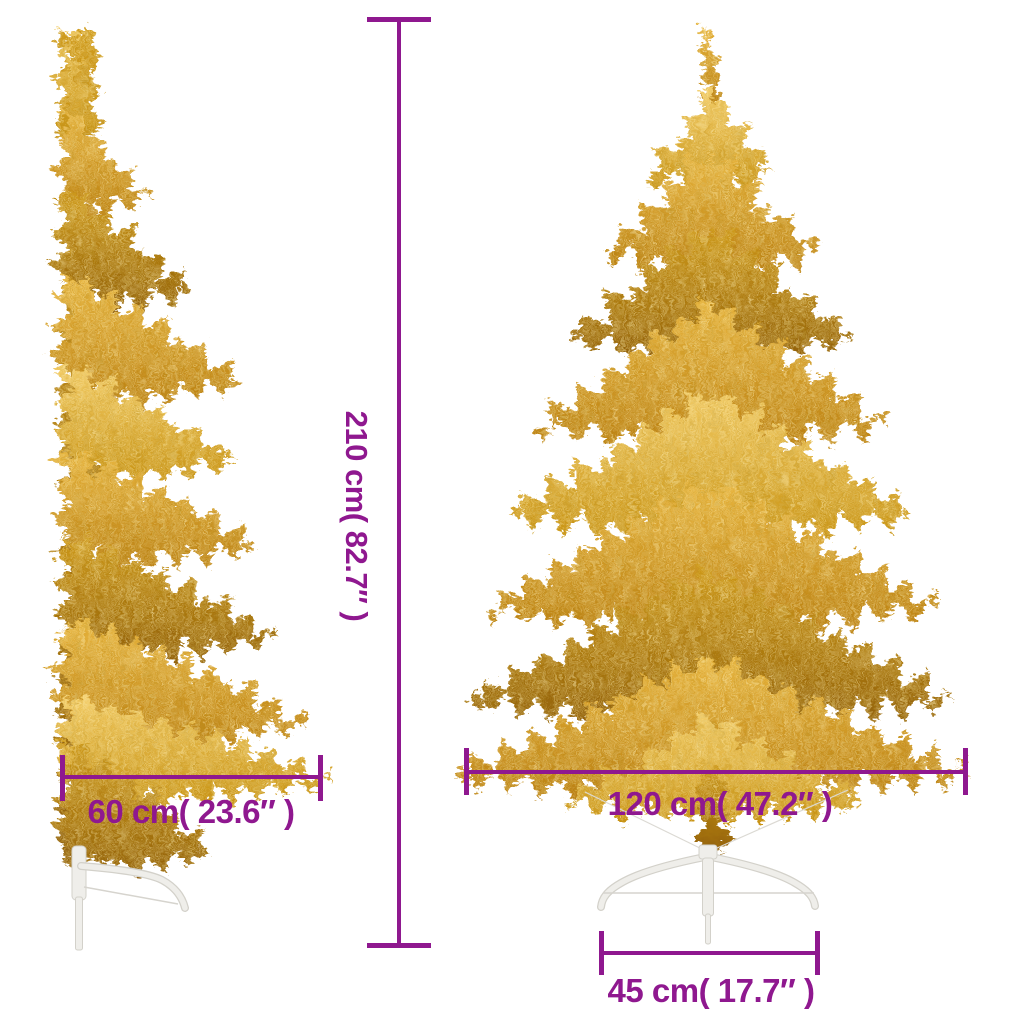 This screenshot has height=1024, width=1024. What do you see at coordinates (708, 852) in the screenshot?
I see `stand-collar` at bounding box center [708, 852].